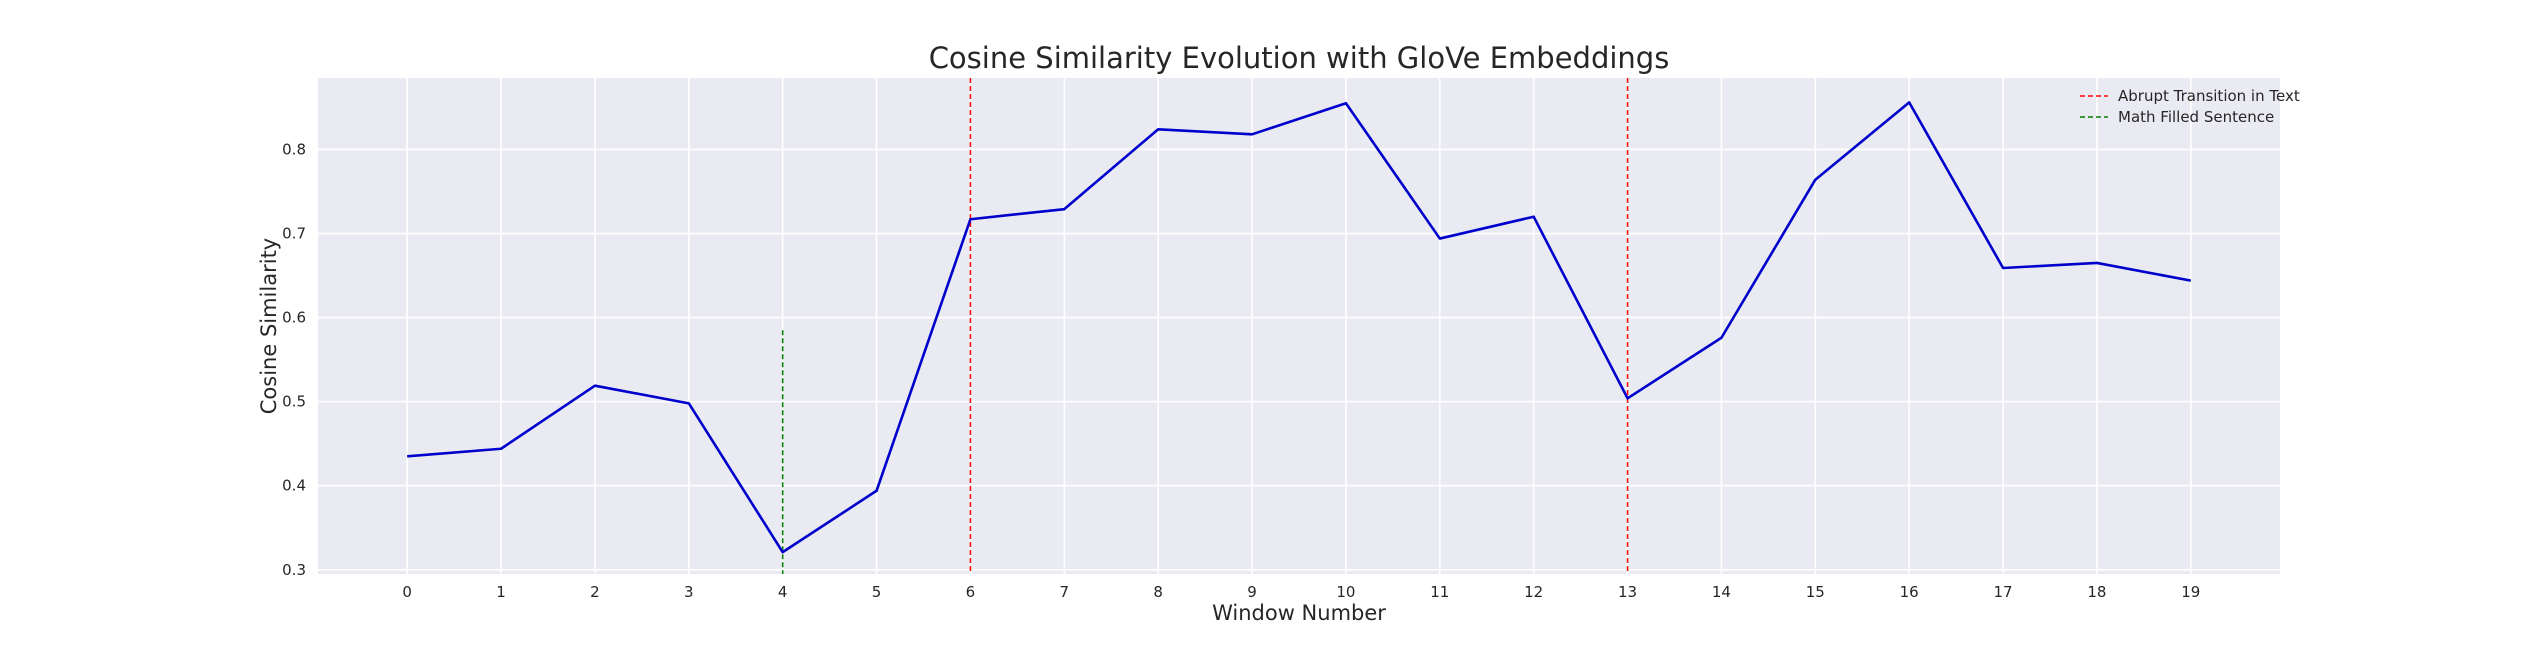  Describe the element at coordinates (1439, 592) in the screenshot. I see `x-tick-label: 11` at that location.